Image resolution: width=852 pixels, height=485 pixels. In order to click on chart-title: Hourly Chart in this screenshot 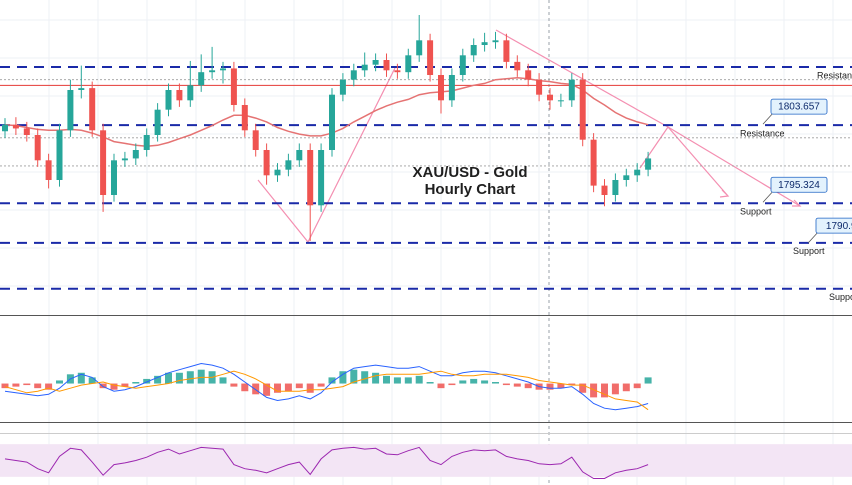, I will do `click(470, 189)`.